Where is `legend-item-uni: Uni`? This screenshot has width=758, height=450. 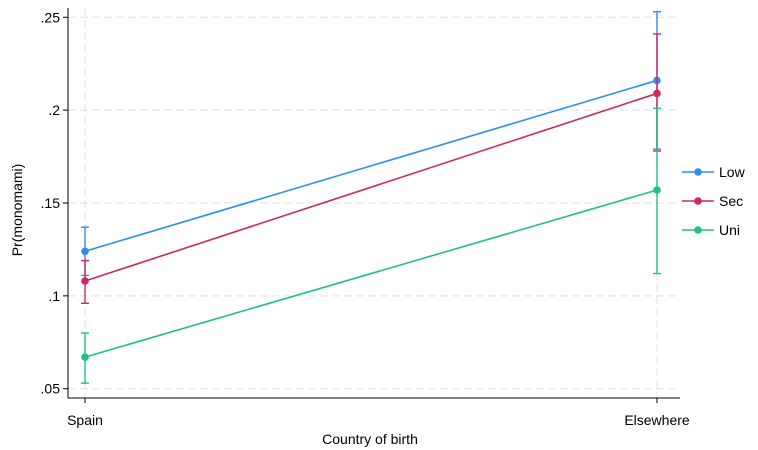 legend-item-uni: Uni is located at coordinates (711, 230).